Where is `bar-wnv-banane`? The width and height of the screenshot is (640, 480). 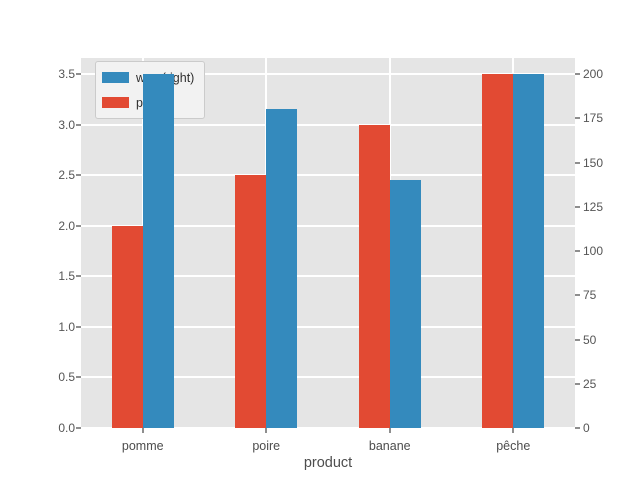
bar-wnv-banane is located at coordinates (405, 304).